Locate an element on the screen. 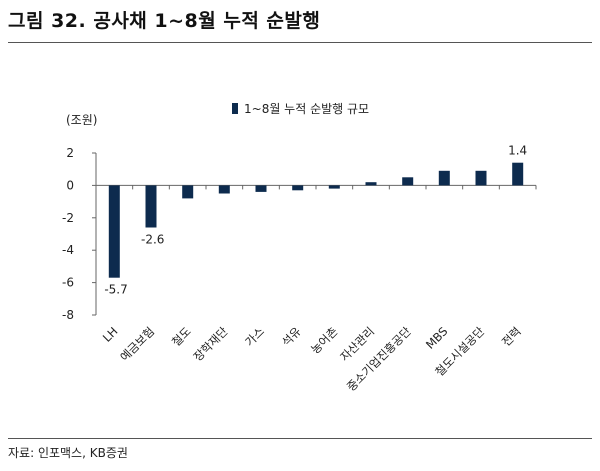  source-note: 자료: 인포맥스, KB증권 is located at coordinates (68, 453).